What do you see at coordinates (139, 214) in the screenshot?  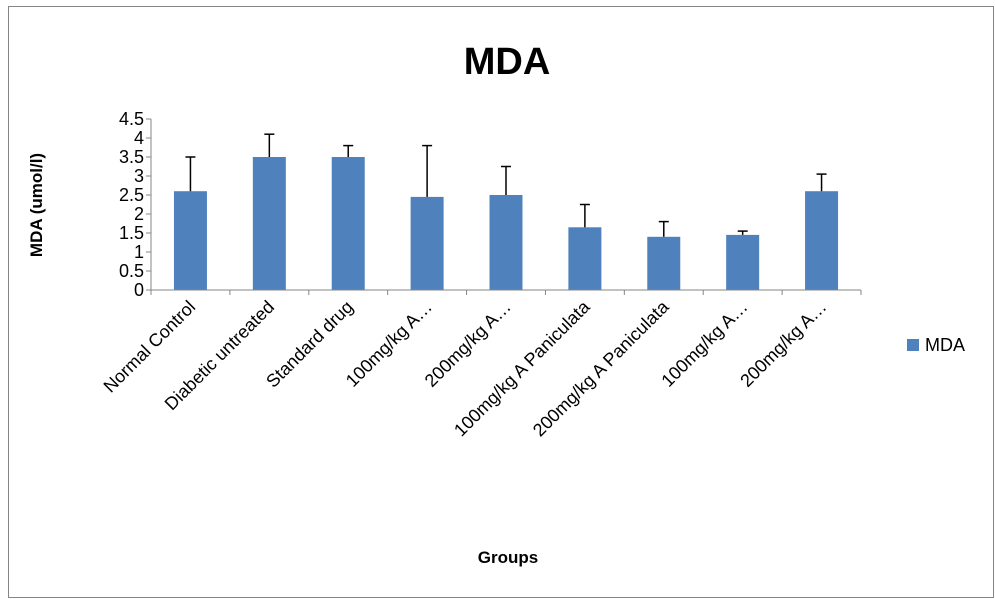 I see `y-tick-label: 2` at bounding box center [139, 214].